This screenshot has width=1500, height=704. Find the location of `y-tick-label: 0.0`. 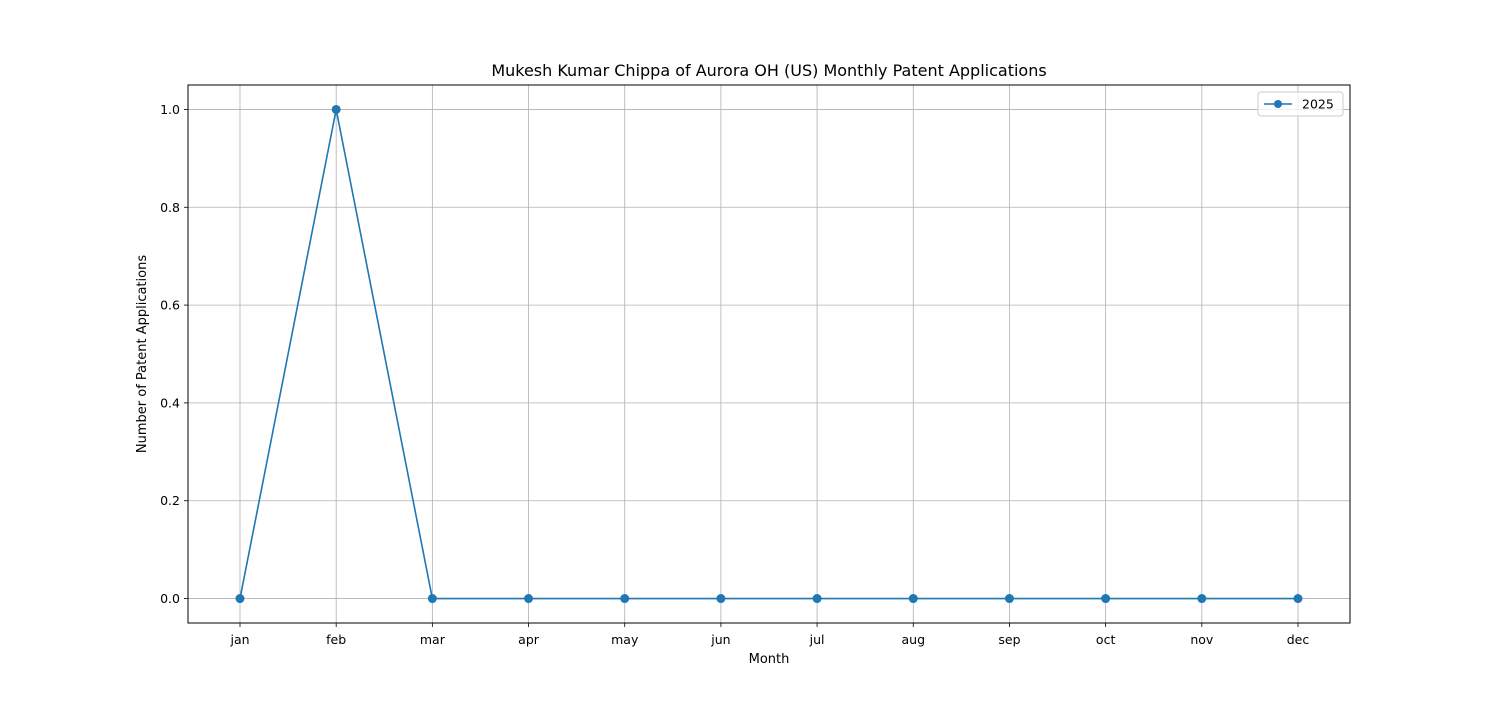

y-tick-label: 0.0 is located at coordinates (170, 598).